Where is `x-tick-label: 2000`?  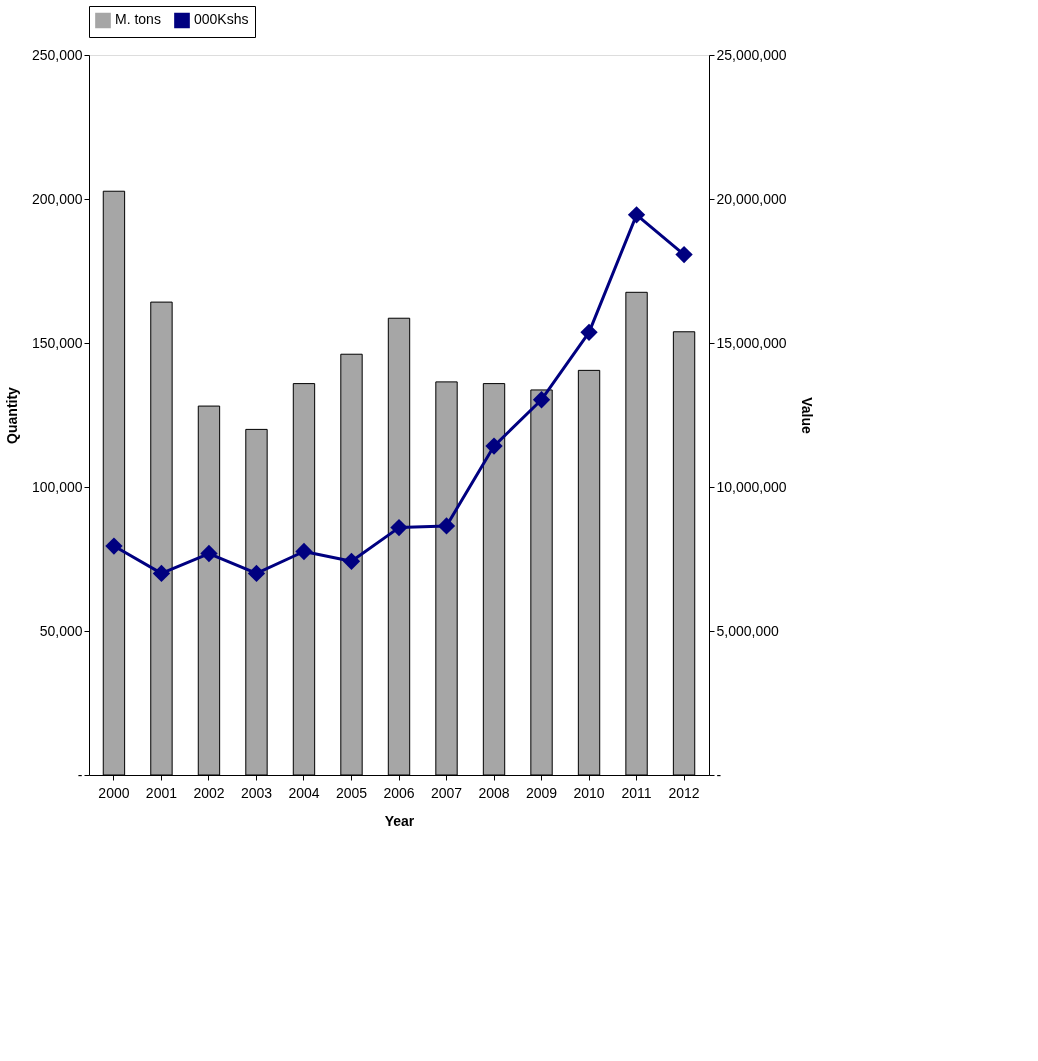 x-tick-label: 2000 is located at coordinates (114, 792).